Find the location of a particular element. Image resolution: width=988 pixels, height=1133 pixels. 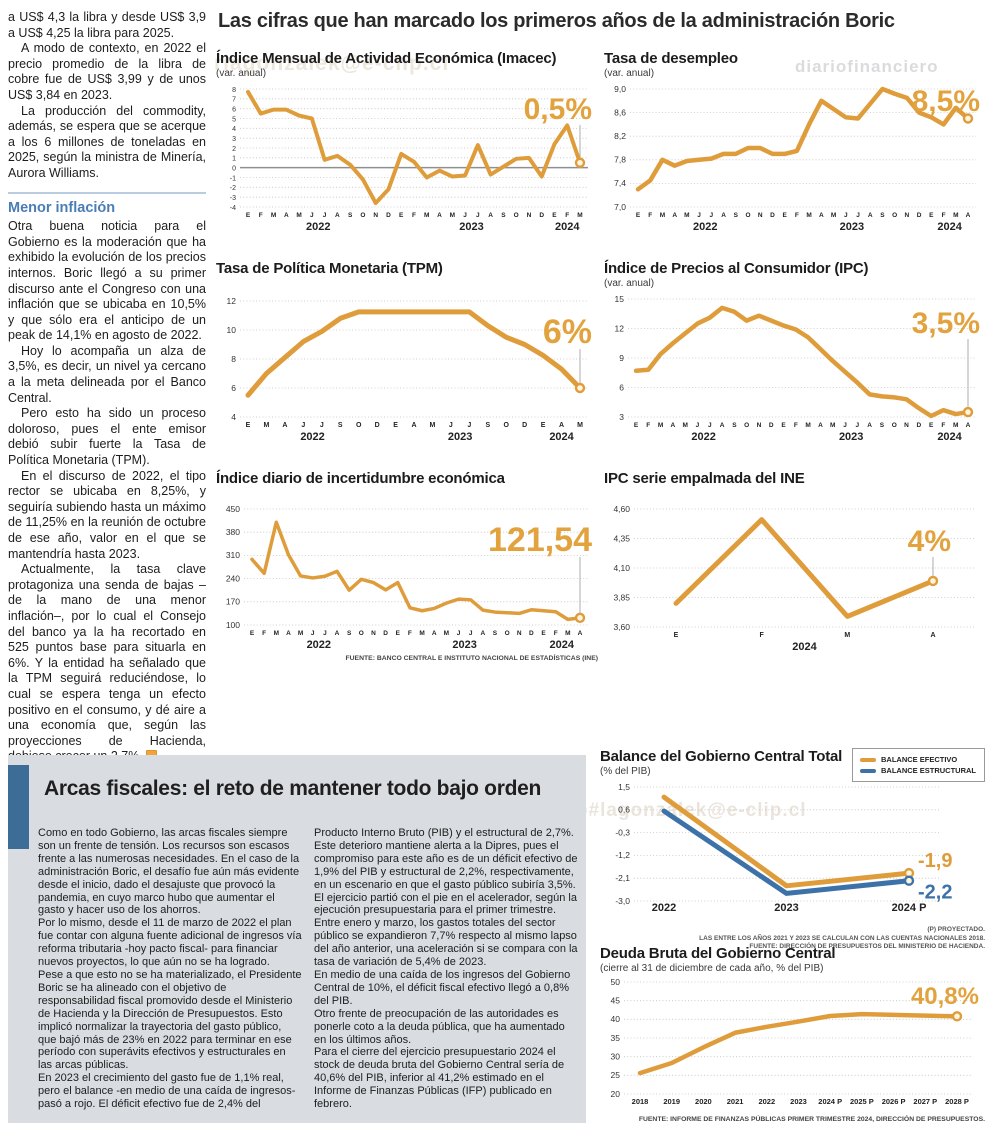

svg-text: 240 is located at coordinates (233, 578).